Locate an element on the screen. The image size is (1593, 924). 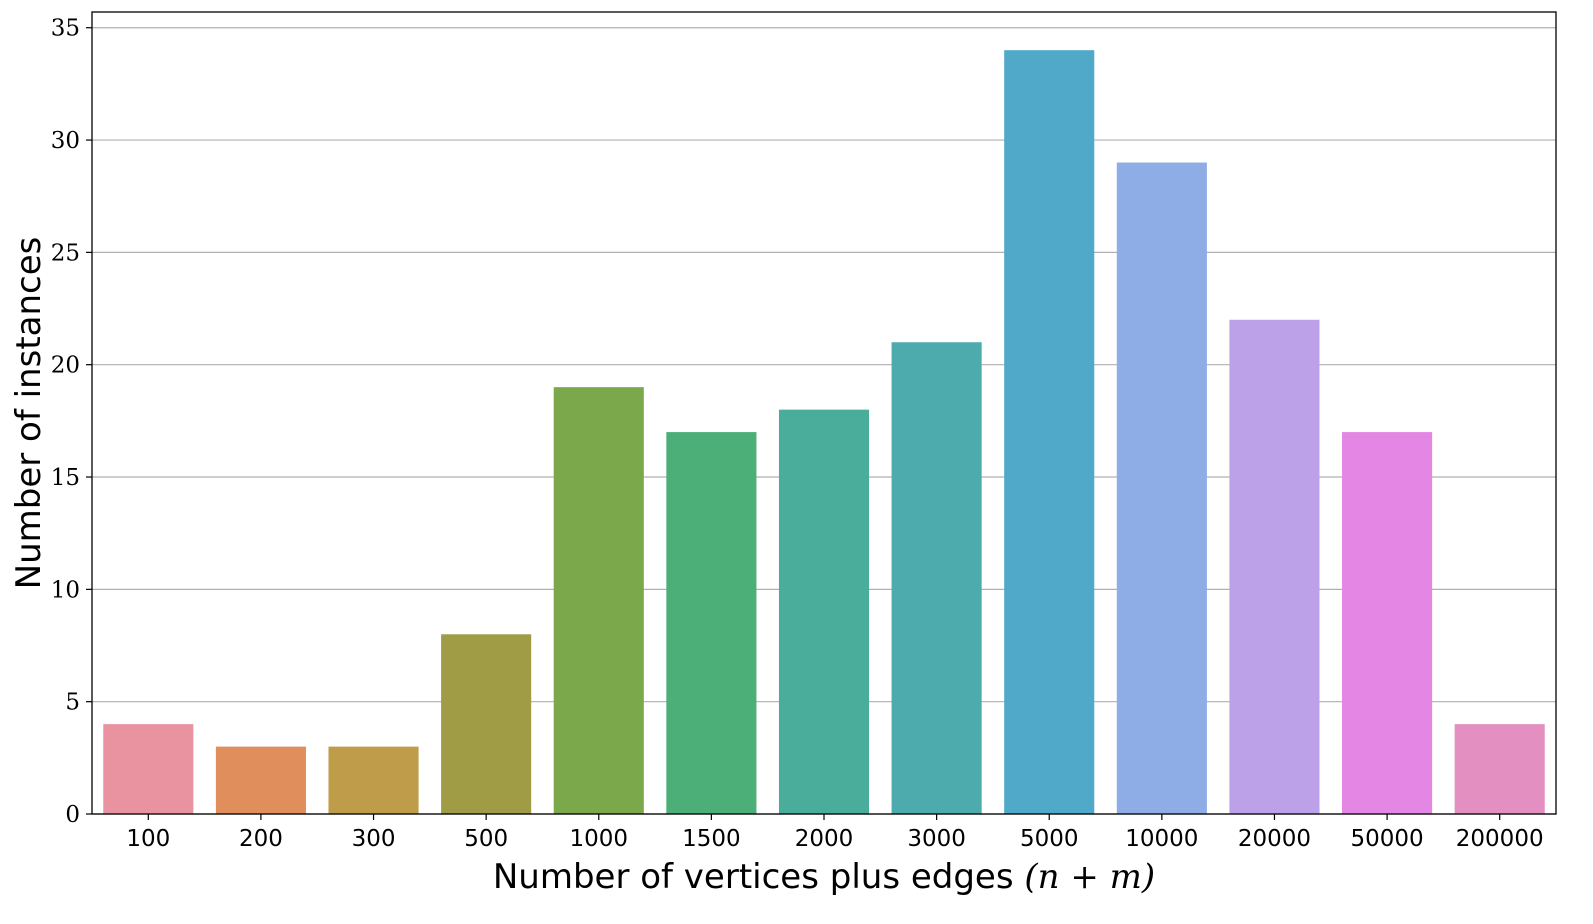
x-tick-label: 500 is located at coordinates (486, 839).